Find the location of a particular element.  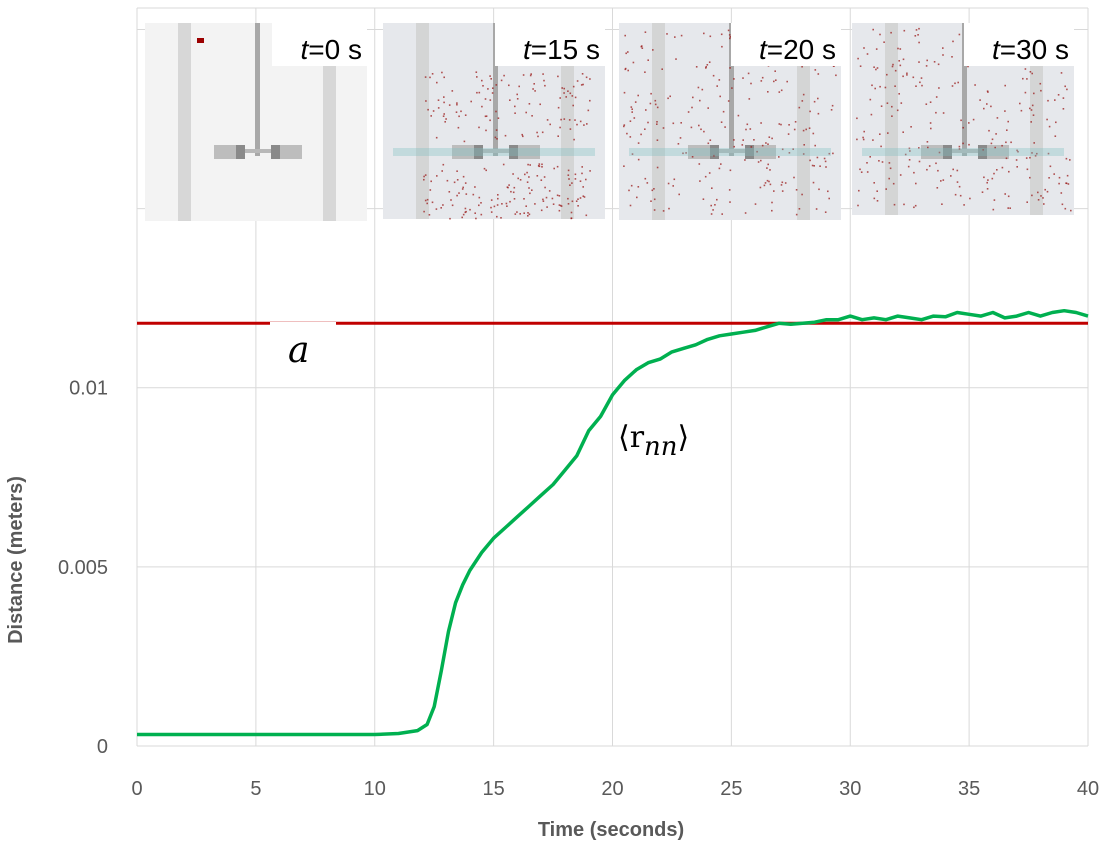

annotation-rnn-main: ⟨r is located at coordinates (631, 437).